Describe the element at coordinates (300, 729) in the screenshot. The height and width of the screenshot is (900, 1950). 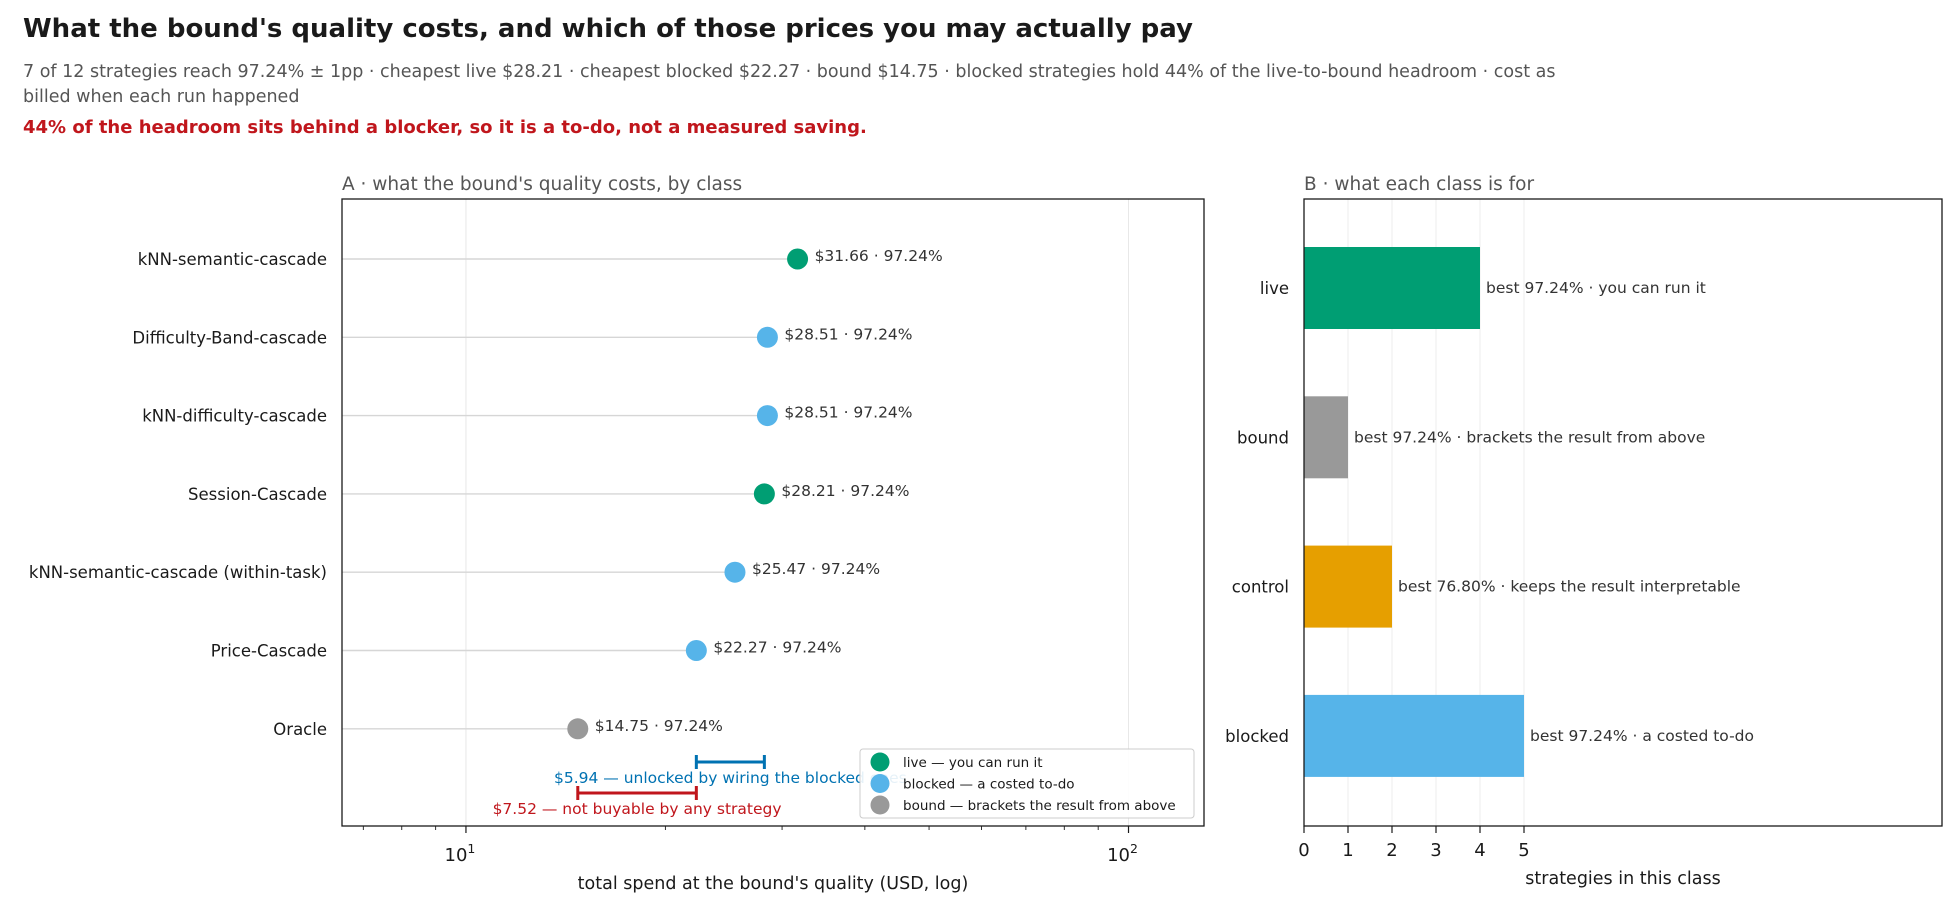
I see `category-label: Oracle` at that location.